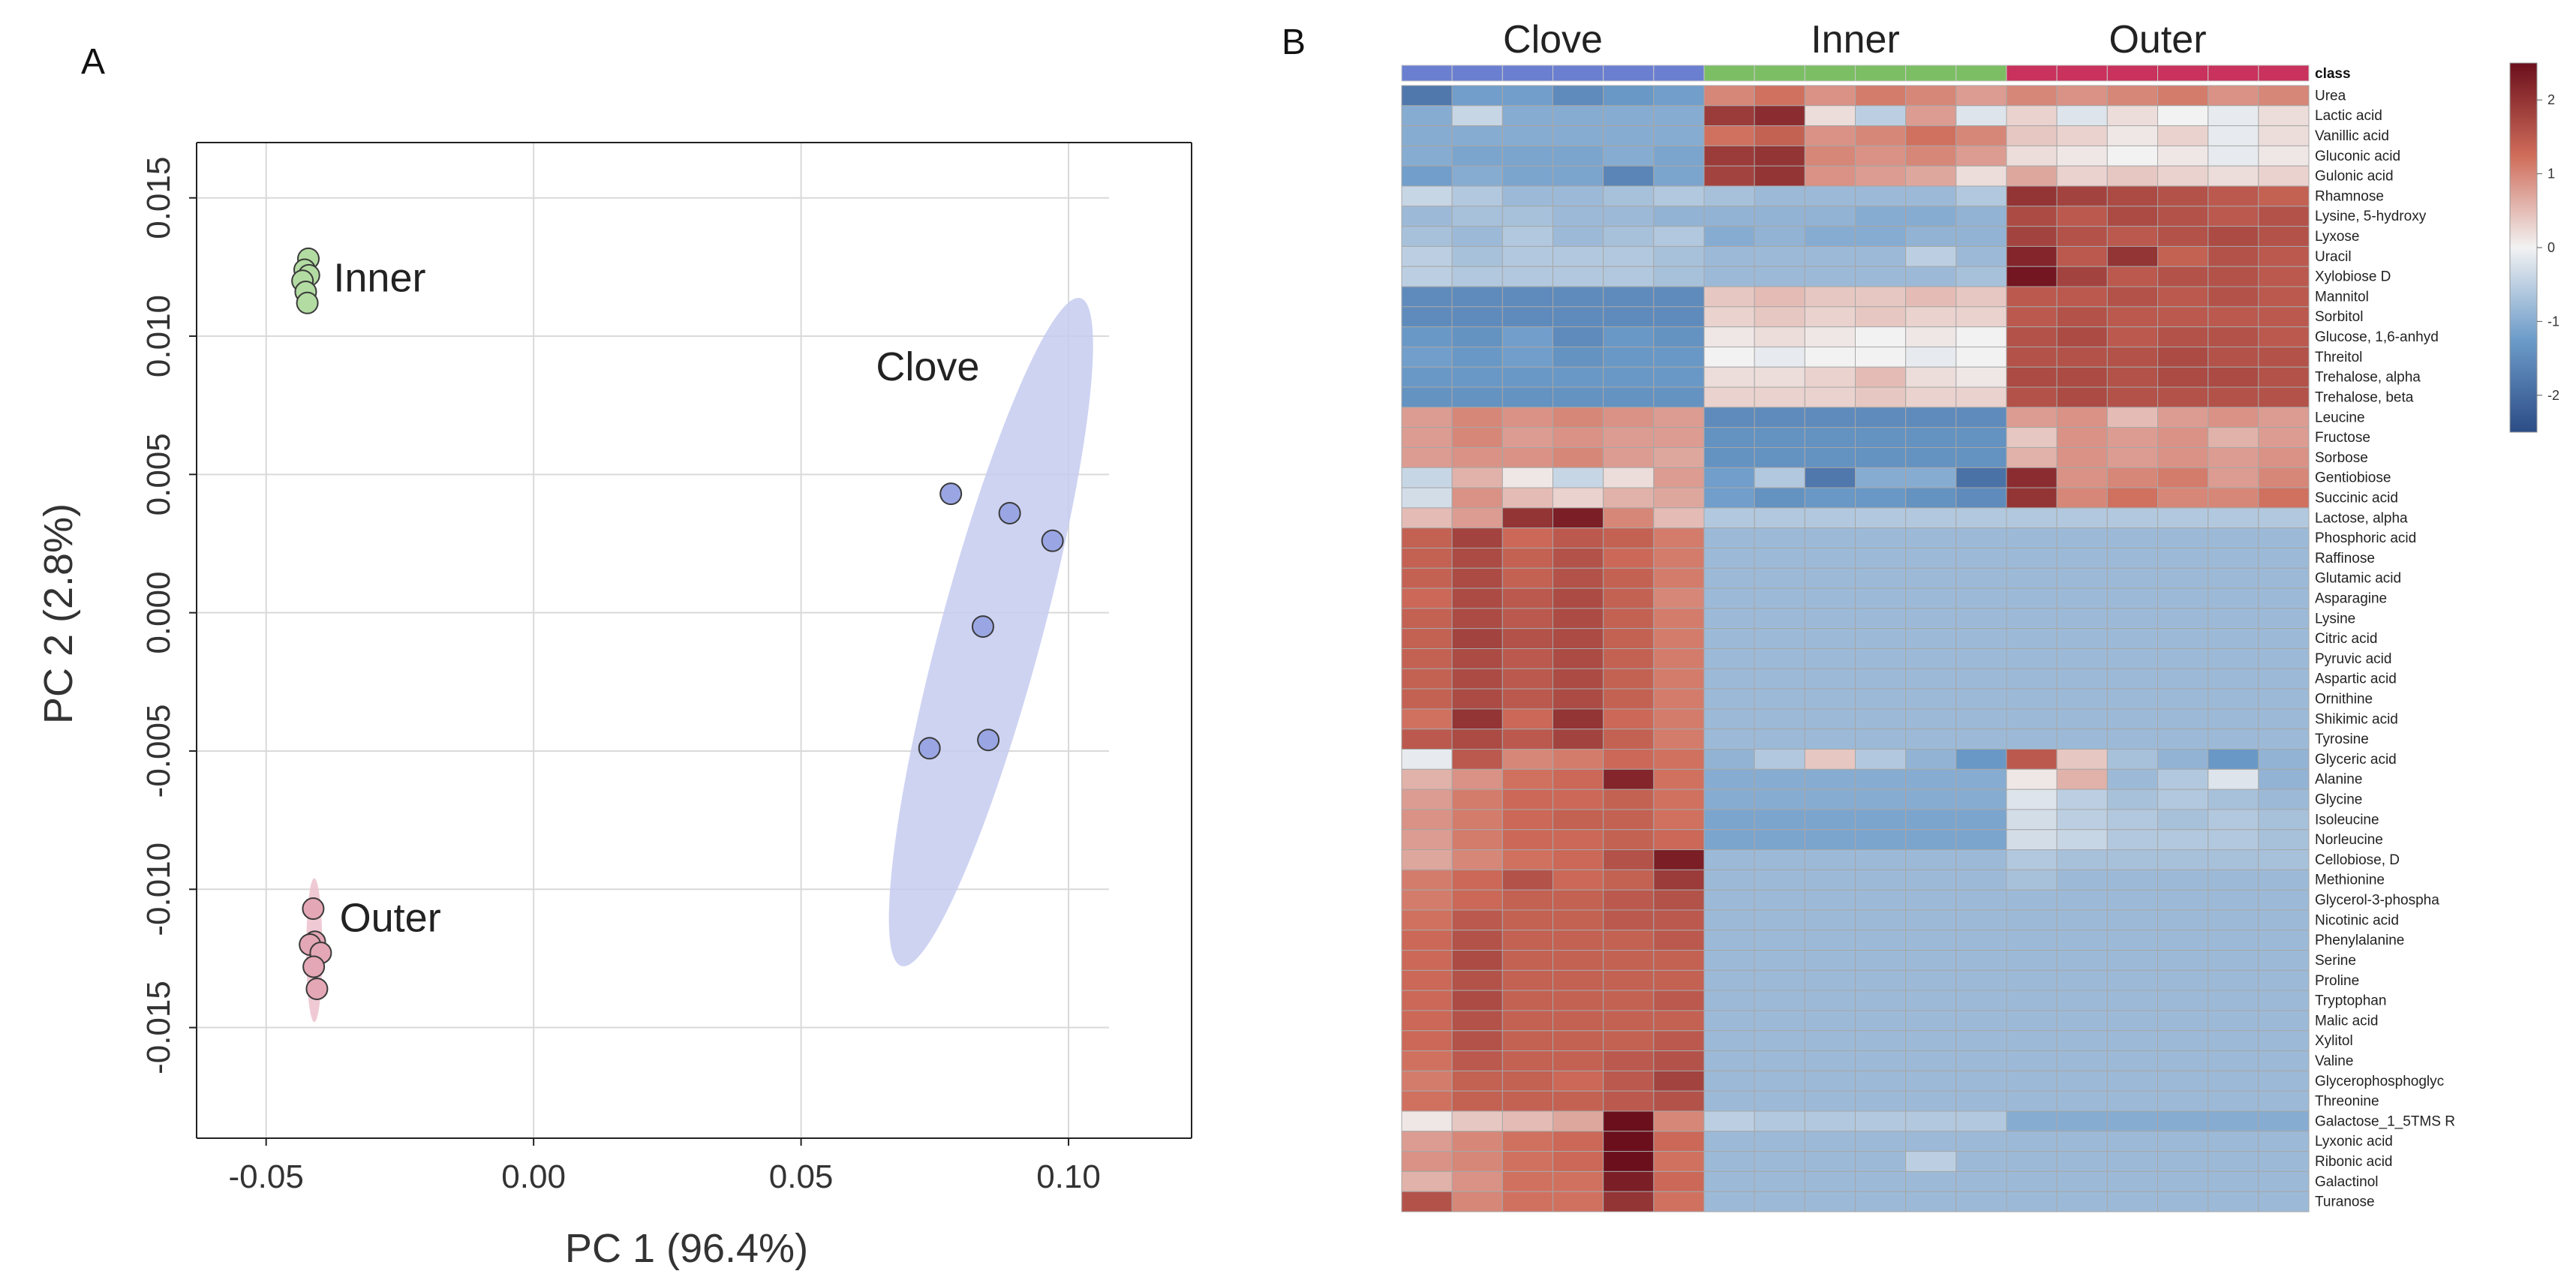 This screenshot has width=2576, height=1283. What do you see at coordinates (2337, 237) in the screenshot?
I see `heatmap-row-label: Lyxose` at bounding box center [2337, 237].